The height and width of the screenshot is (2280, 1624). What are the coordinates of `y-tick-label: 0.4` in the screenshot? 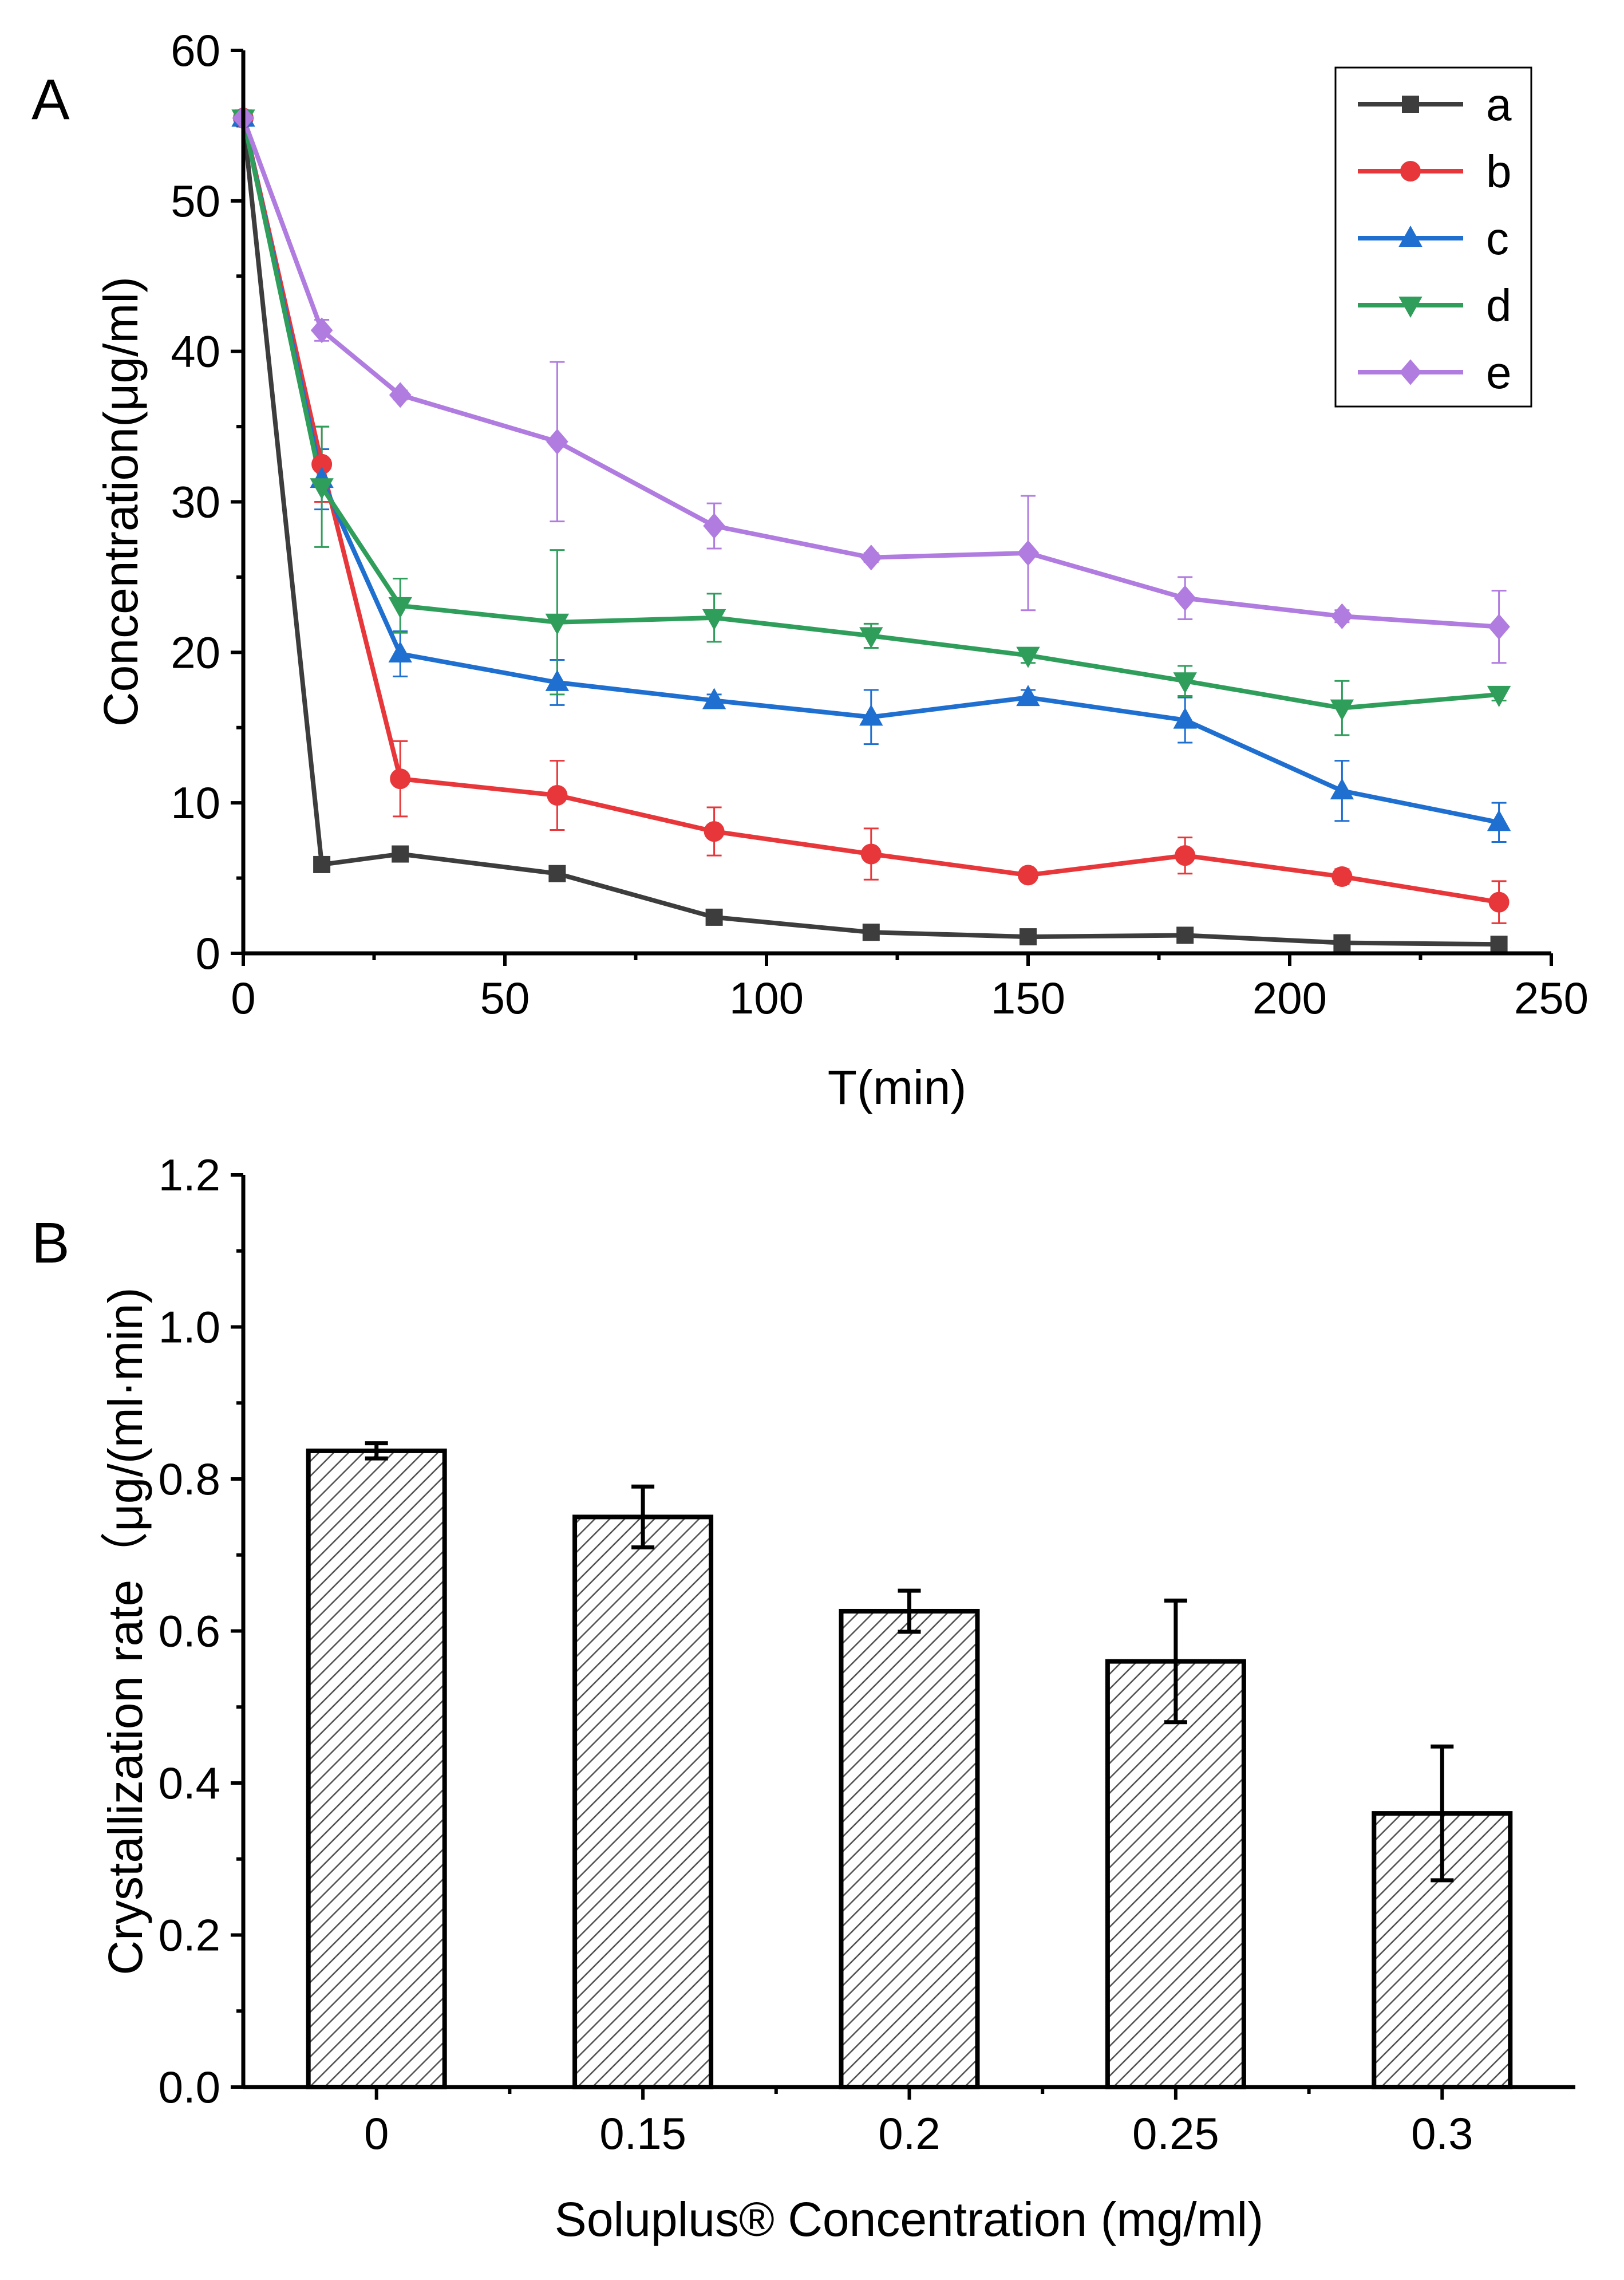 It's located at (189, 1783).